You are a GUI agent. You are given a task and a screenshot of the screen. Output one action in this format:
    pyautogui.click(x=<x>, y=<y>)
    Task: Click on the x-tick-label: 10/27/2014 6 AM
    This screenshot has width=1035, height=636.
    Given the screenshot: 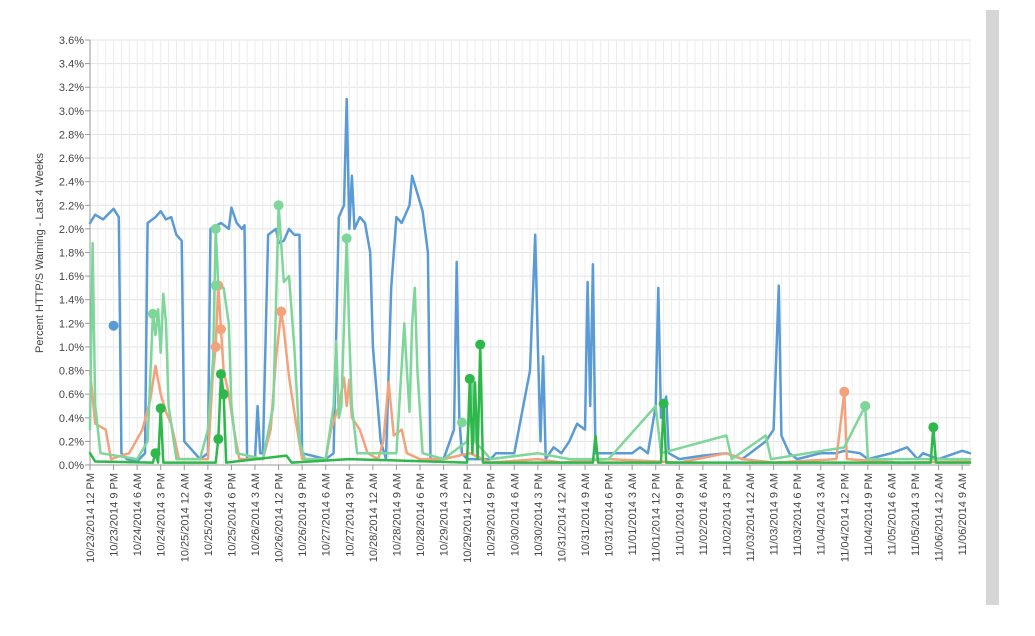 What is the action you would take?
    pyautogui.click(x=327, y=514)
    